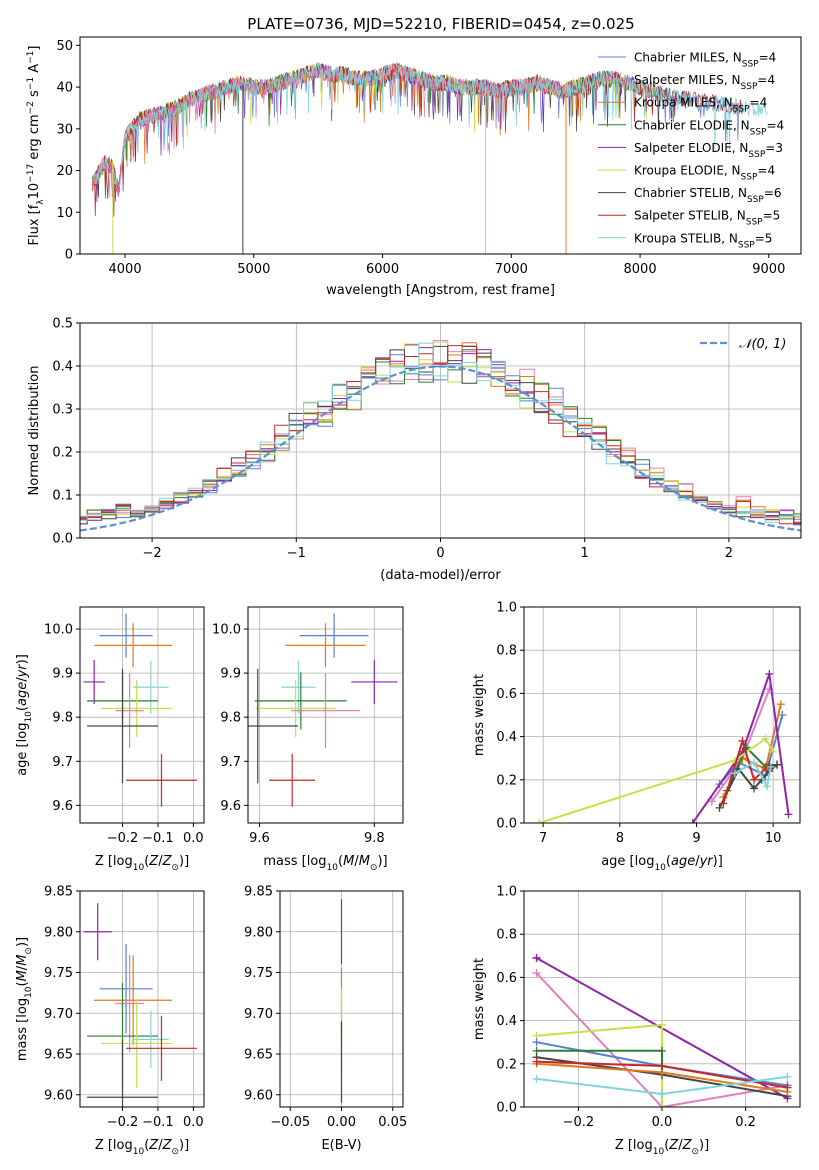 This screenshot has height=1170, width=819. What do you see at coordinates (64, 171) in the screenshot?
I see `ytick-label: 20` at bounding box center [64, 171].